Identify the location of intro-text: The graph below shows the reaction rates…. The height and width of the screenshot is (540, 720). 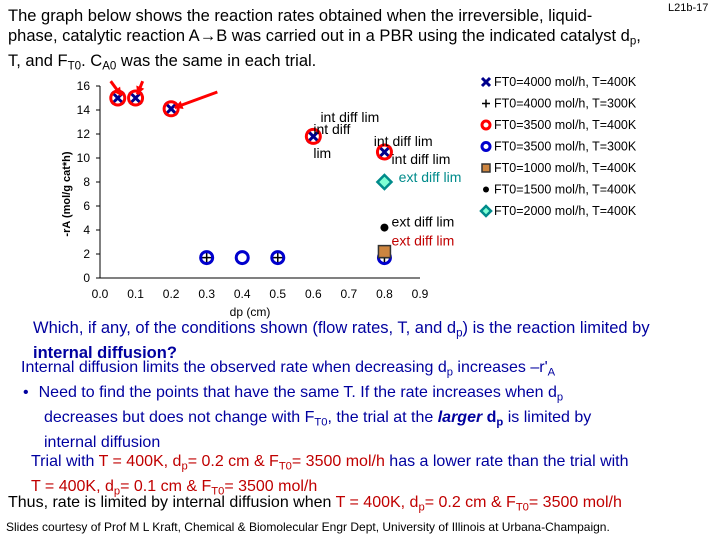
(360, 41).